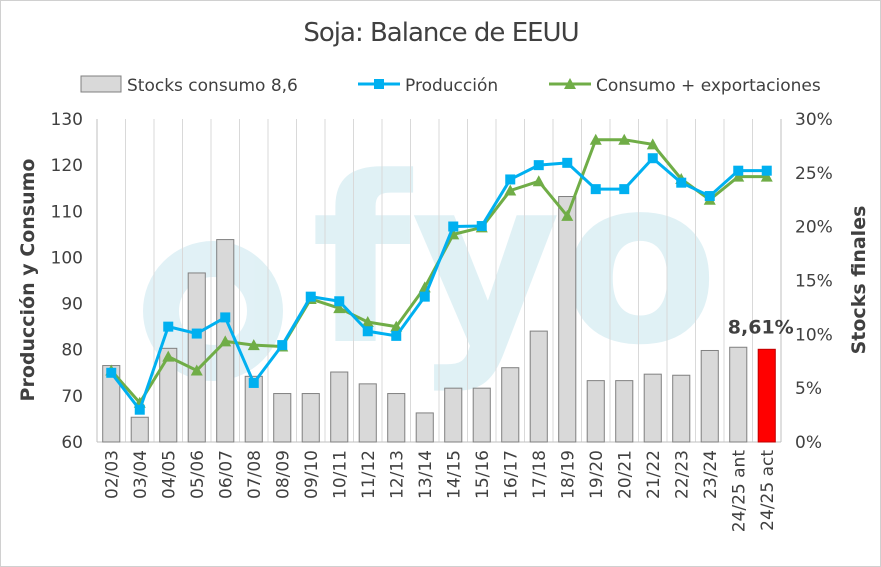 The height and width of the screenshot is (567, 881). What do you see at coordinates (808, 389) in the screenshot?
I see `right-tick-label: 5%` at bounding box center [808, 389].